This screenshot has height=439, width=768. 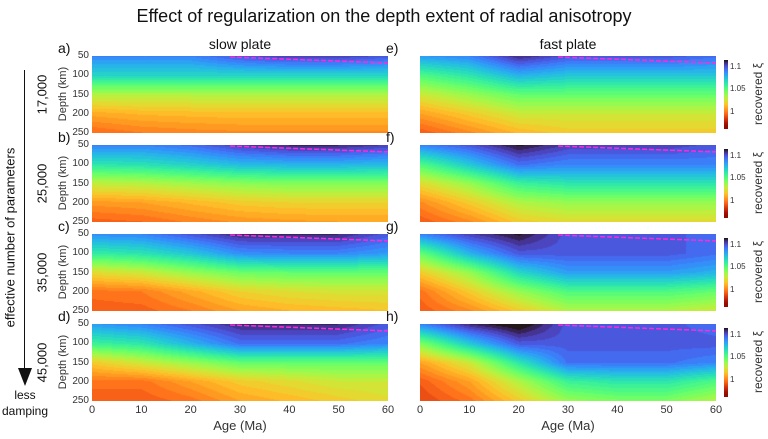 What do you see at coordinates (25, 411) in the screenshot?
I see `damping-label: damping` at bounding box center [25, 411].